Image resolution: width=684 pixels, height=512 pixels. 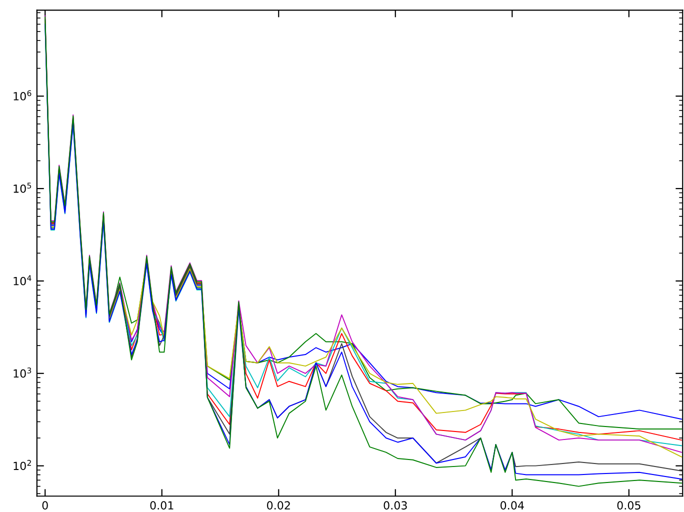 What do you see at coordinates (278, 505) in the screenshot?
I see `x-tick-label: 0.02` at bounding box center [278, 505].